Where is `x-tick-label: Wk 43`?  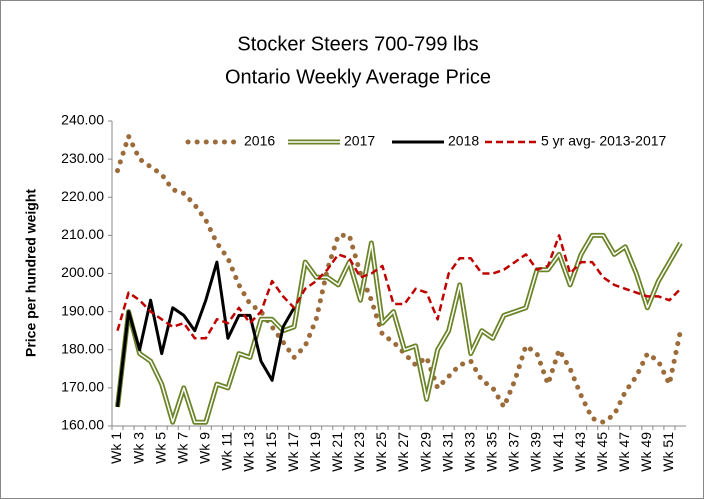 x-tick-label: Wk 43 is located at coordinates (580, 452).